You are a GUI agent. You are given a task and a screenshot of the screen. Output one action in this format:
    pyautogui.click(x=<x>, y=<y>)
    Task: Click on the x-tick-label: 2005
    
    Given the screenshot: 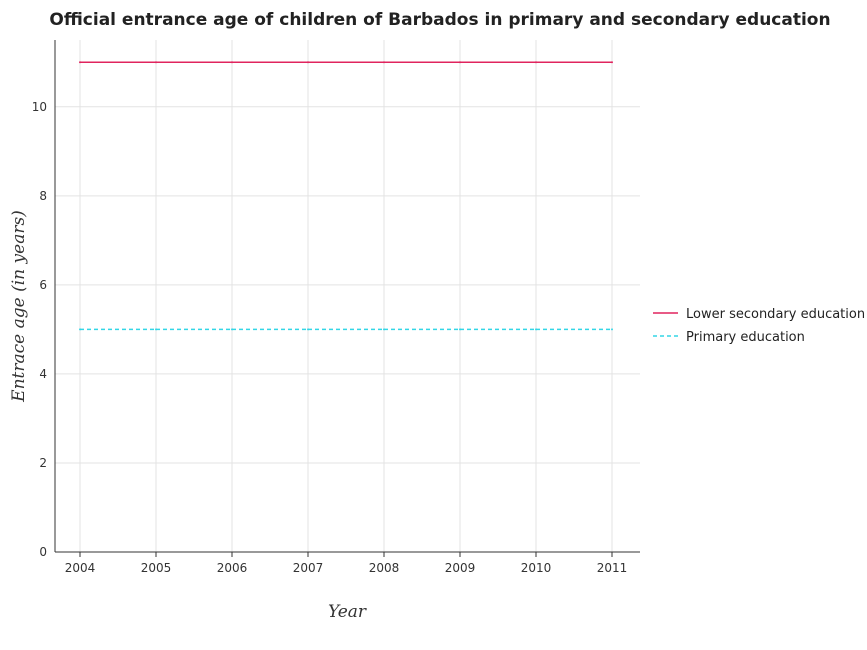 What is the action you would take?
    pyautogui.click(x=156, y=568)
    